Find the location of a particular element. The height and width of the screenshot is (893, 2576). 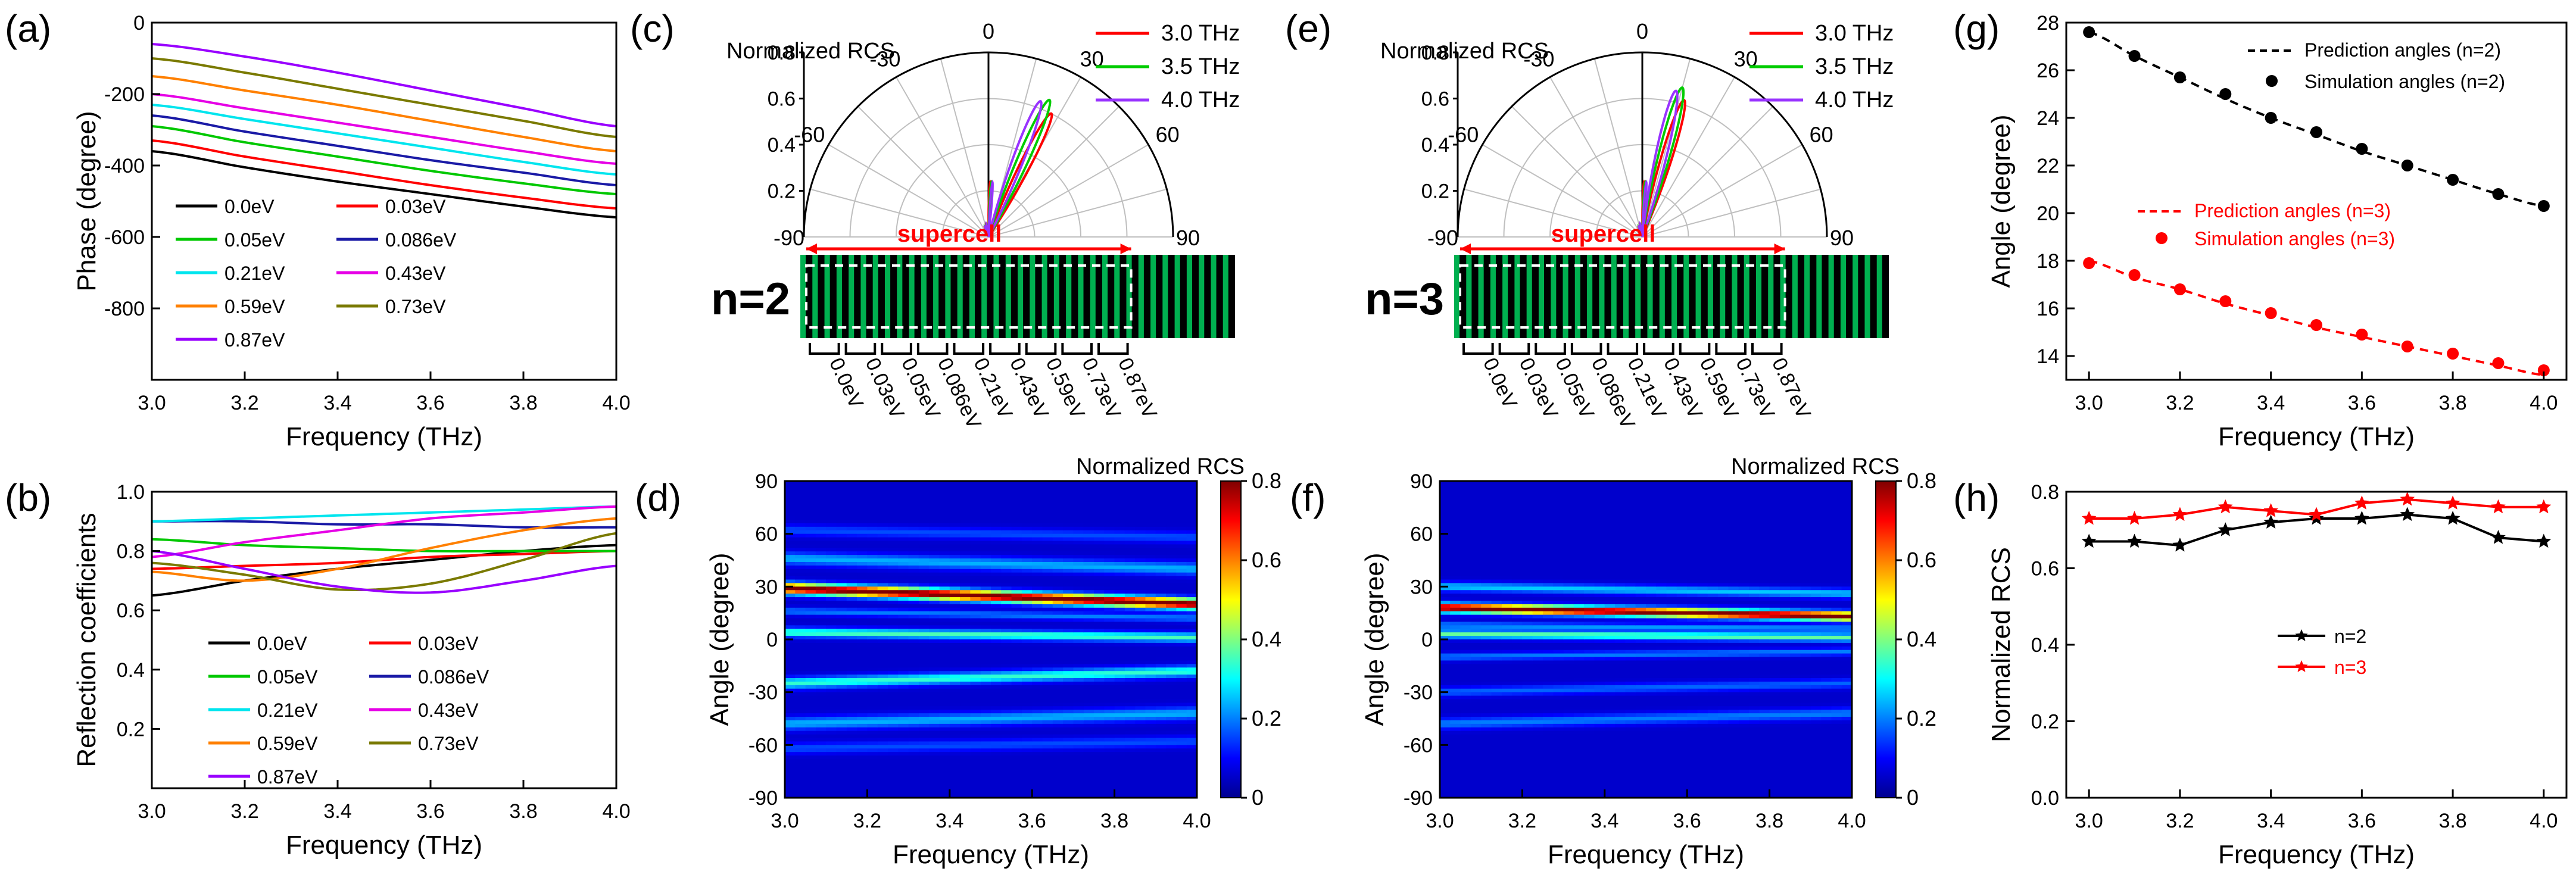

polar-side-lobe is located at coordinates (991, 209).